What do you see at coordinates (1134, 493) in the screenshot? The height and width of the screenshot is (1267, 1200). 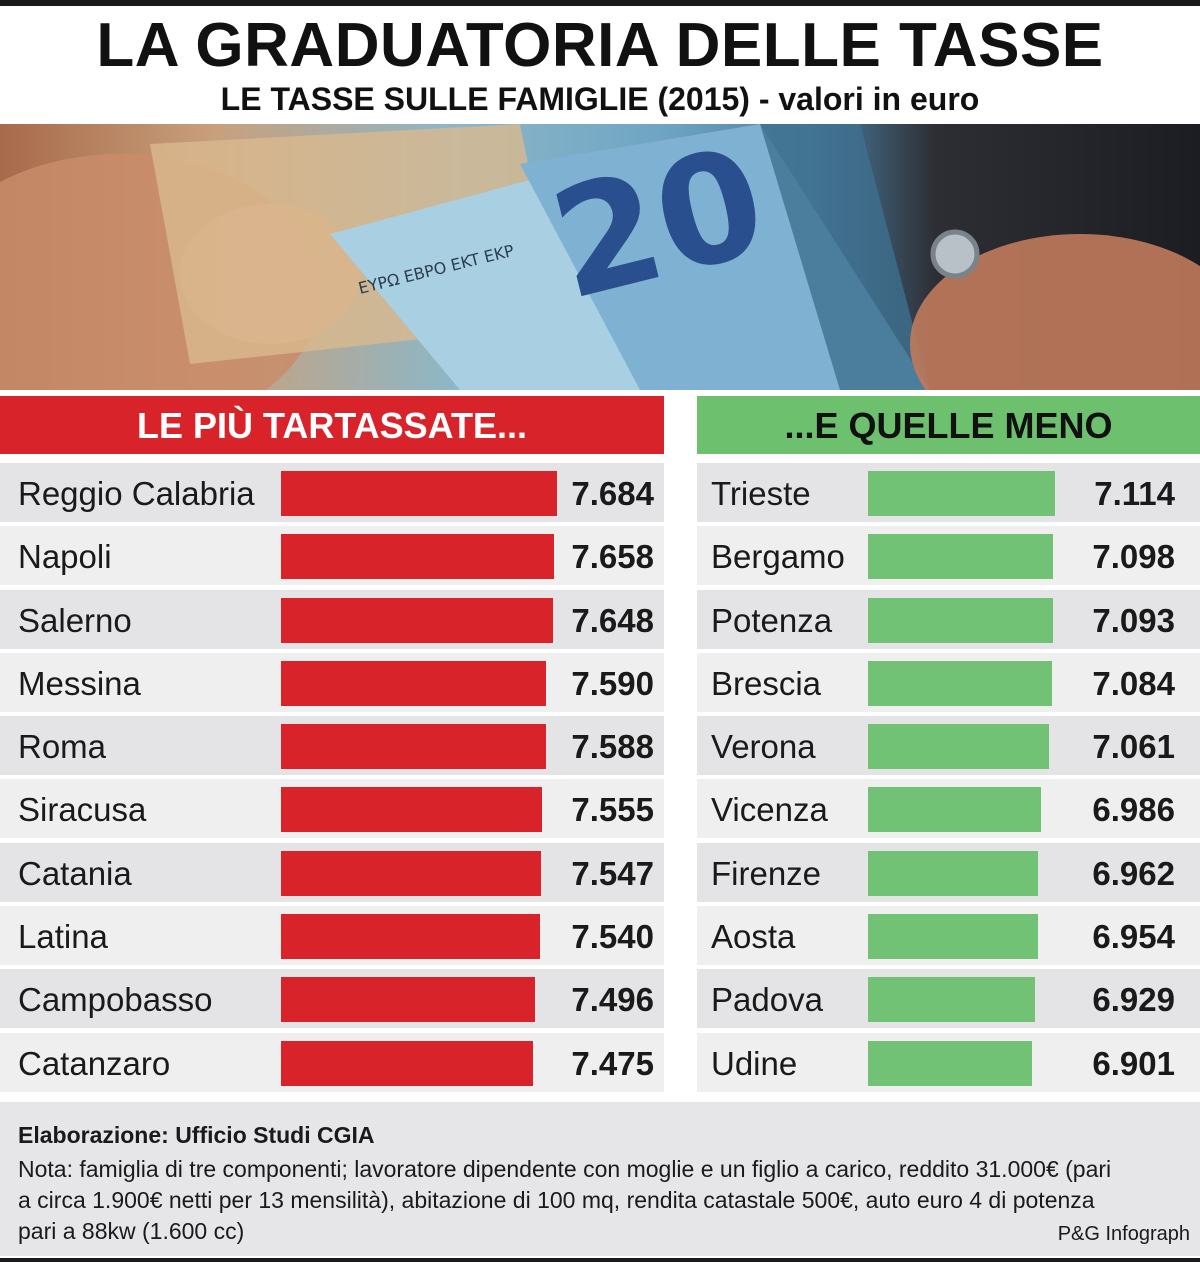 I see `value-label: 7.114` at bounding box center [1134, 493].